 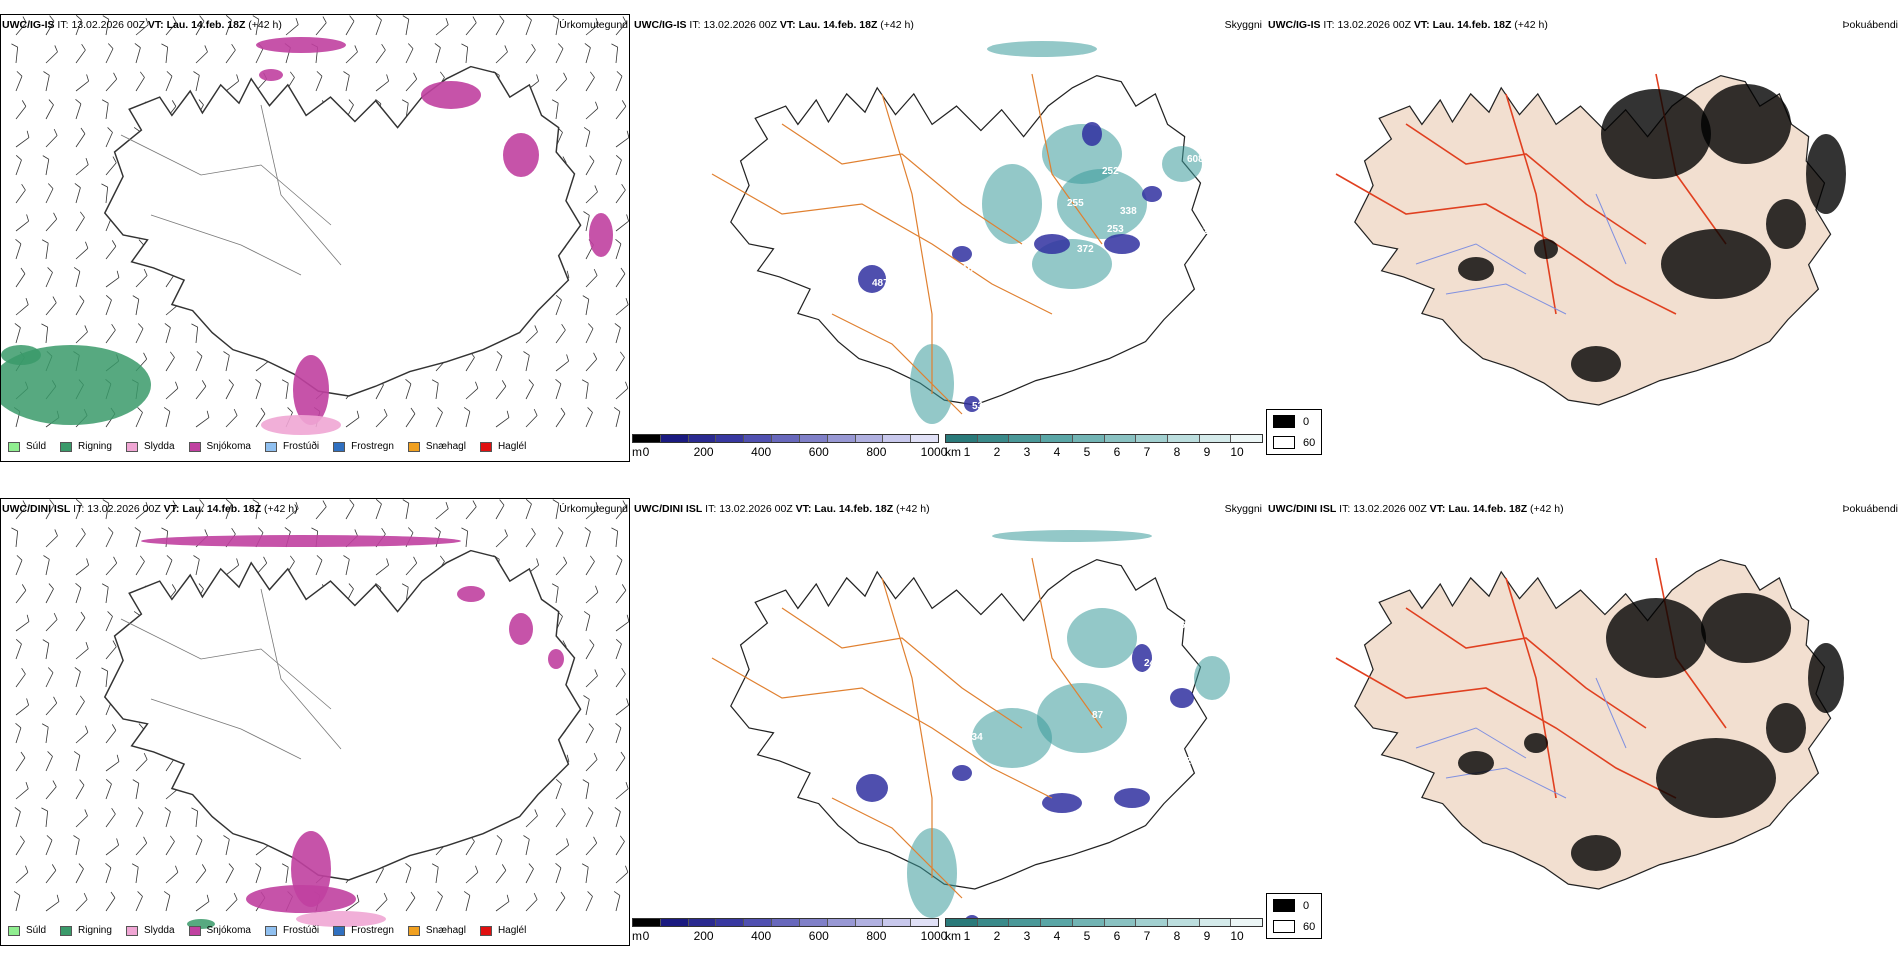 What do you see at coordinates (1087, 936) in the screenshot?
I see `visibility-tick: 5` at bounding box center [1087, 936].